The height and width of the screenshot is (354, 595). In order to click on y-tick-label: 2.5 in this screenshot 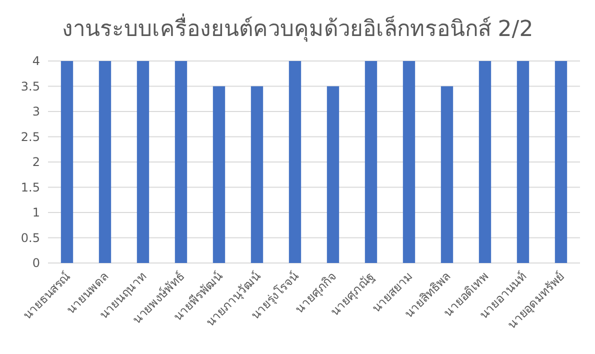, I will do `click(30, 137)`.